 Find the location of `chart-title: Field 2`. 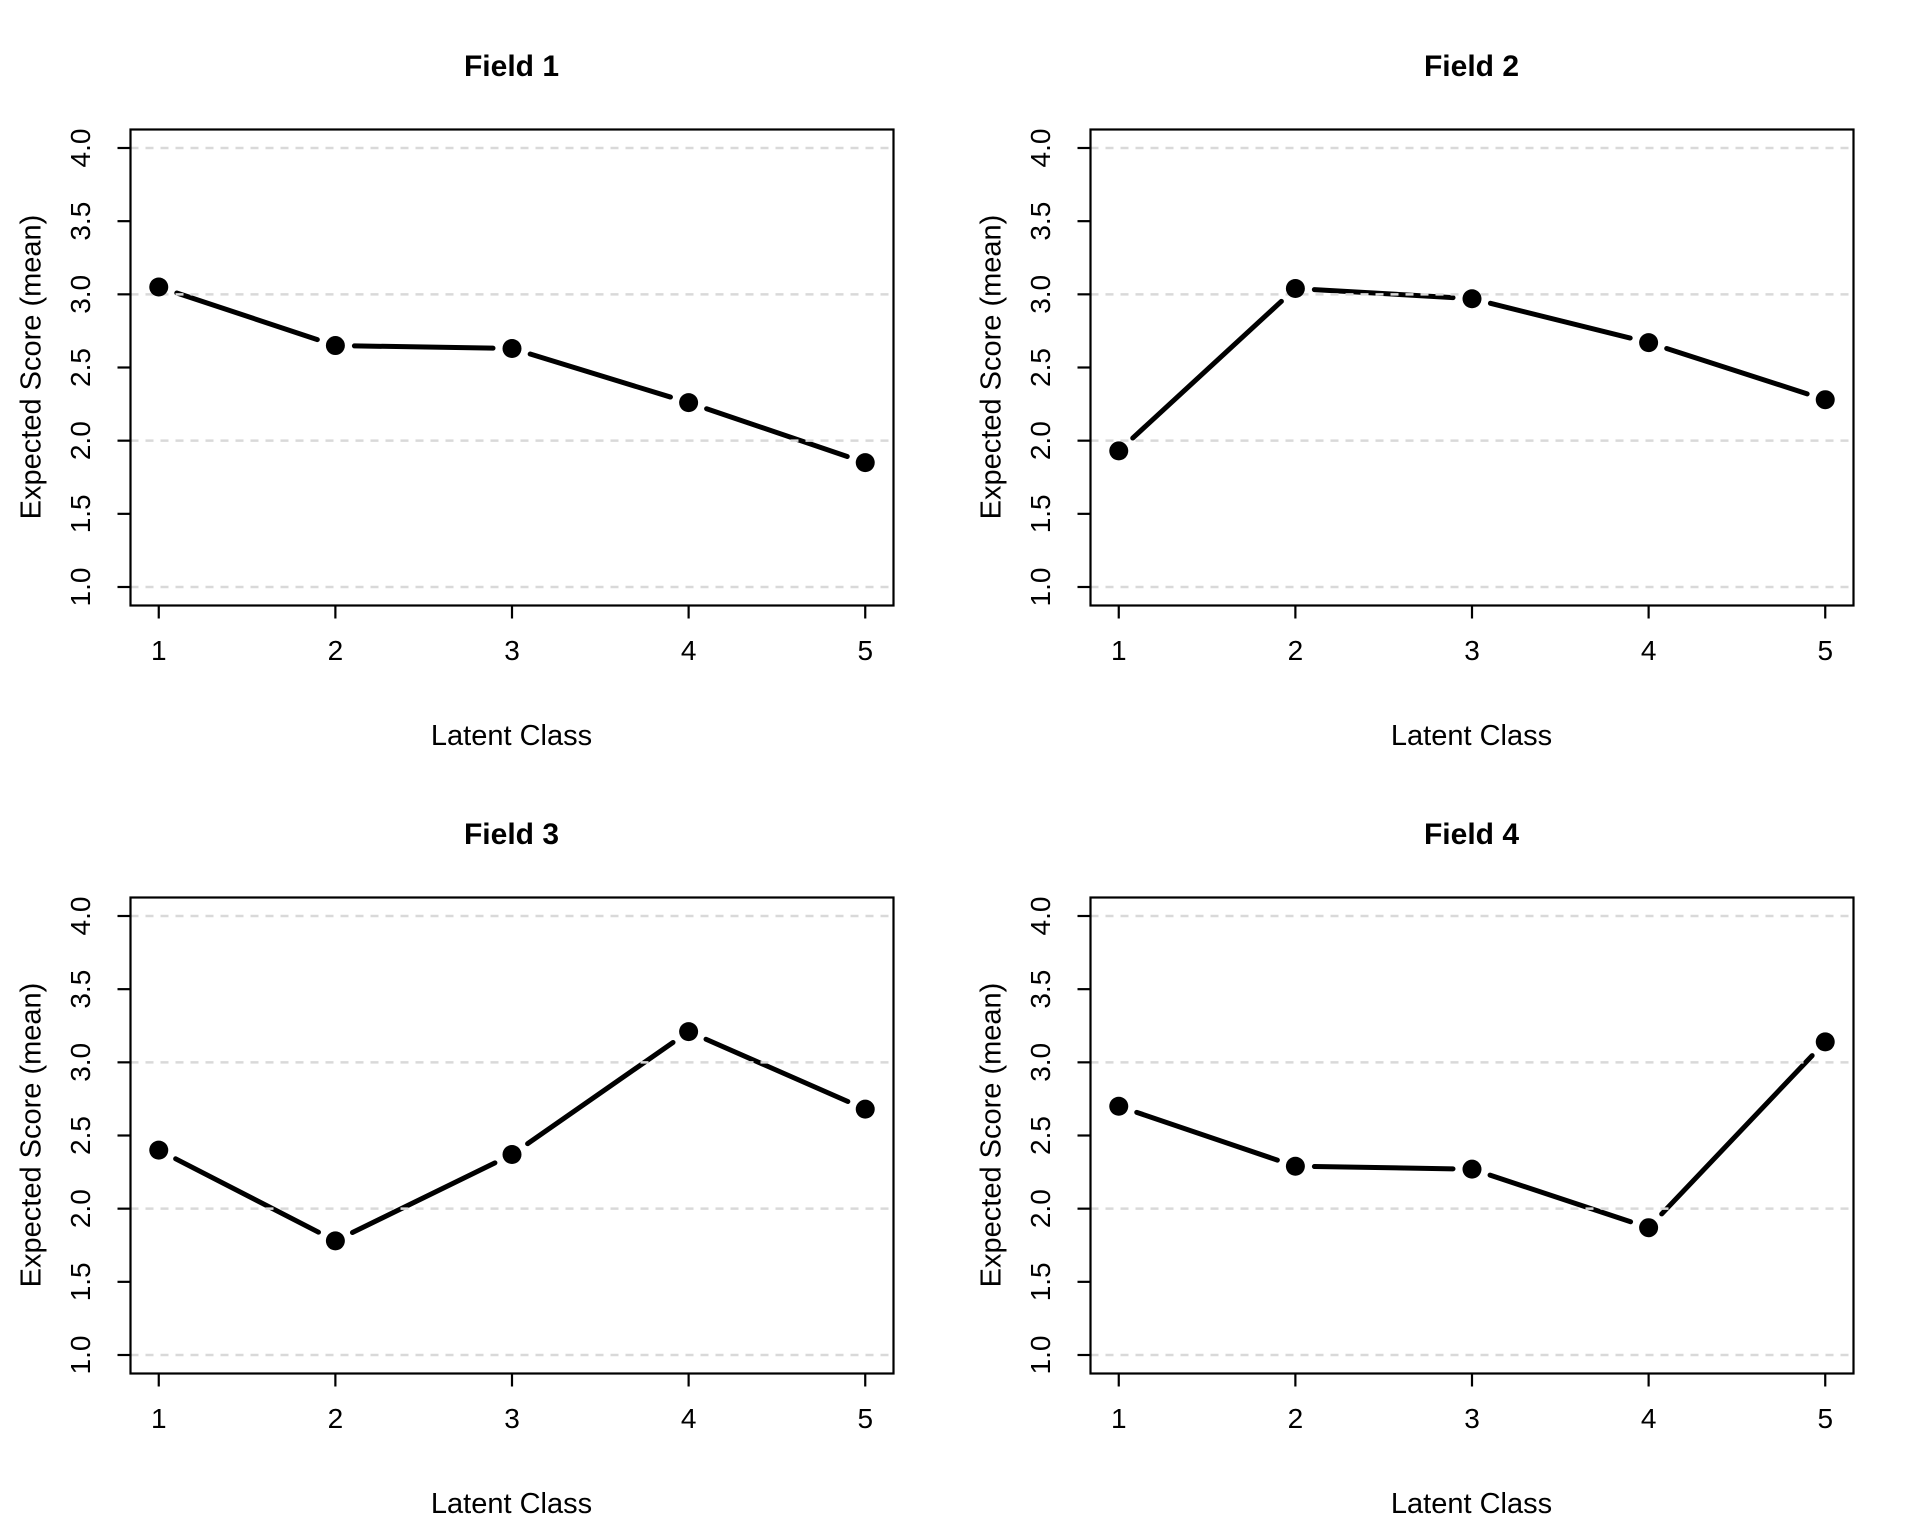

chart-title: Field 2 is located at coordinates (1471, 66).